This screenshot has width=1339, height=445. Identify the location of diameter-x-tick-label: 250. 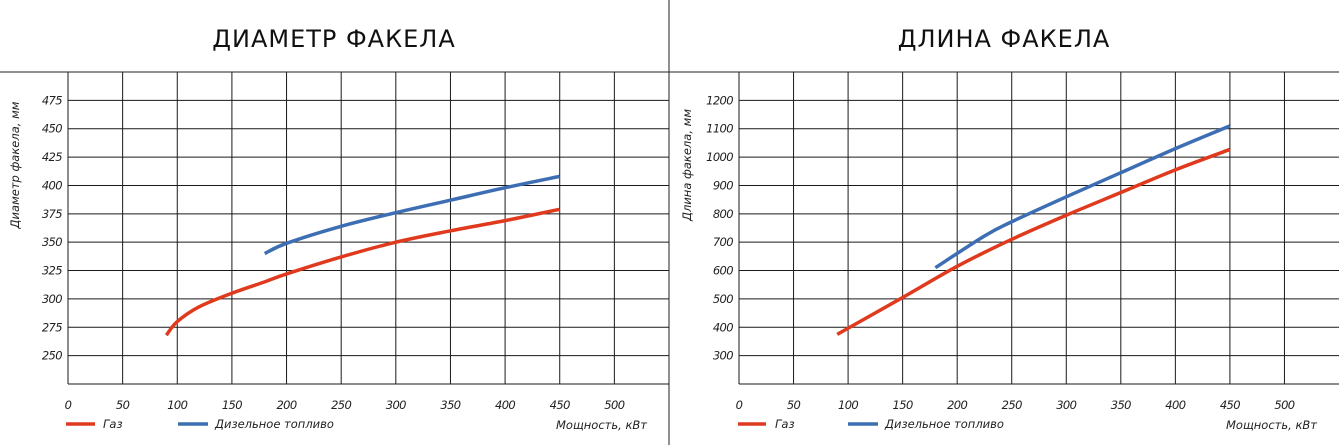
(341, 405).